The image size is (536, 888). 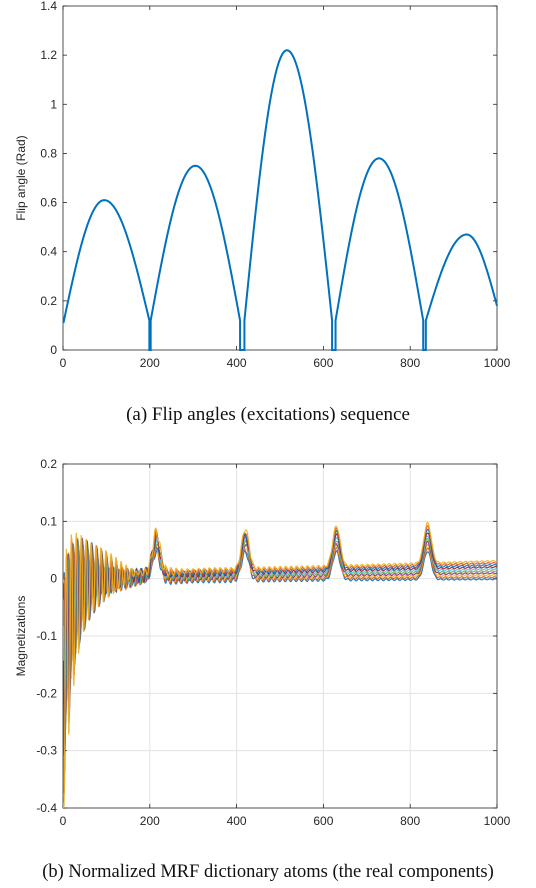 What do you see at coordinates (46, 751) in the screenshot?
I see `y-tick-label: -0.3` at bounding box center [46, 751].